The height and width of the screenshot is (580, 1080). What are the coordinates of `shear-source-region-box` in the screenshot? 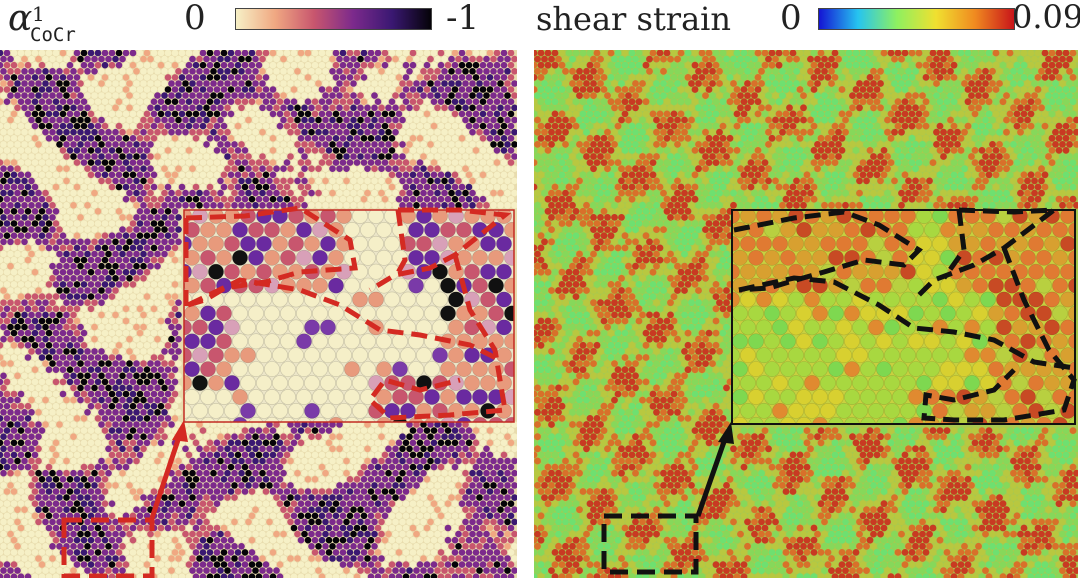 It's located at (650, 544).